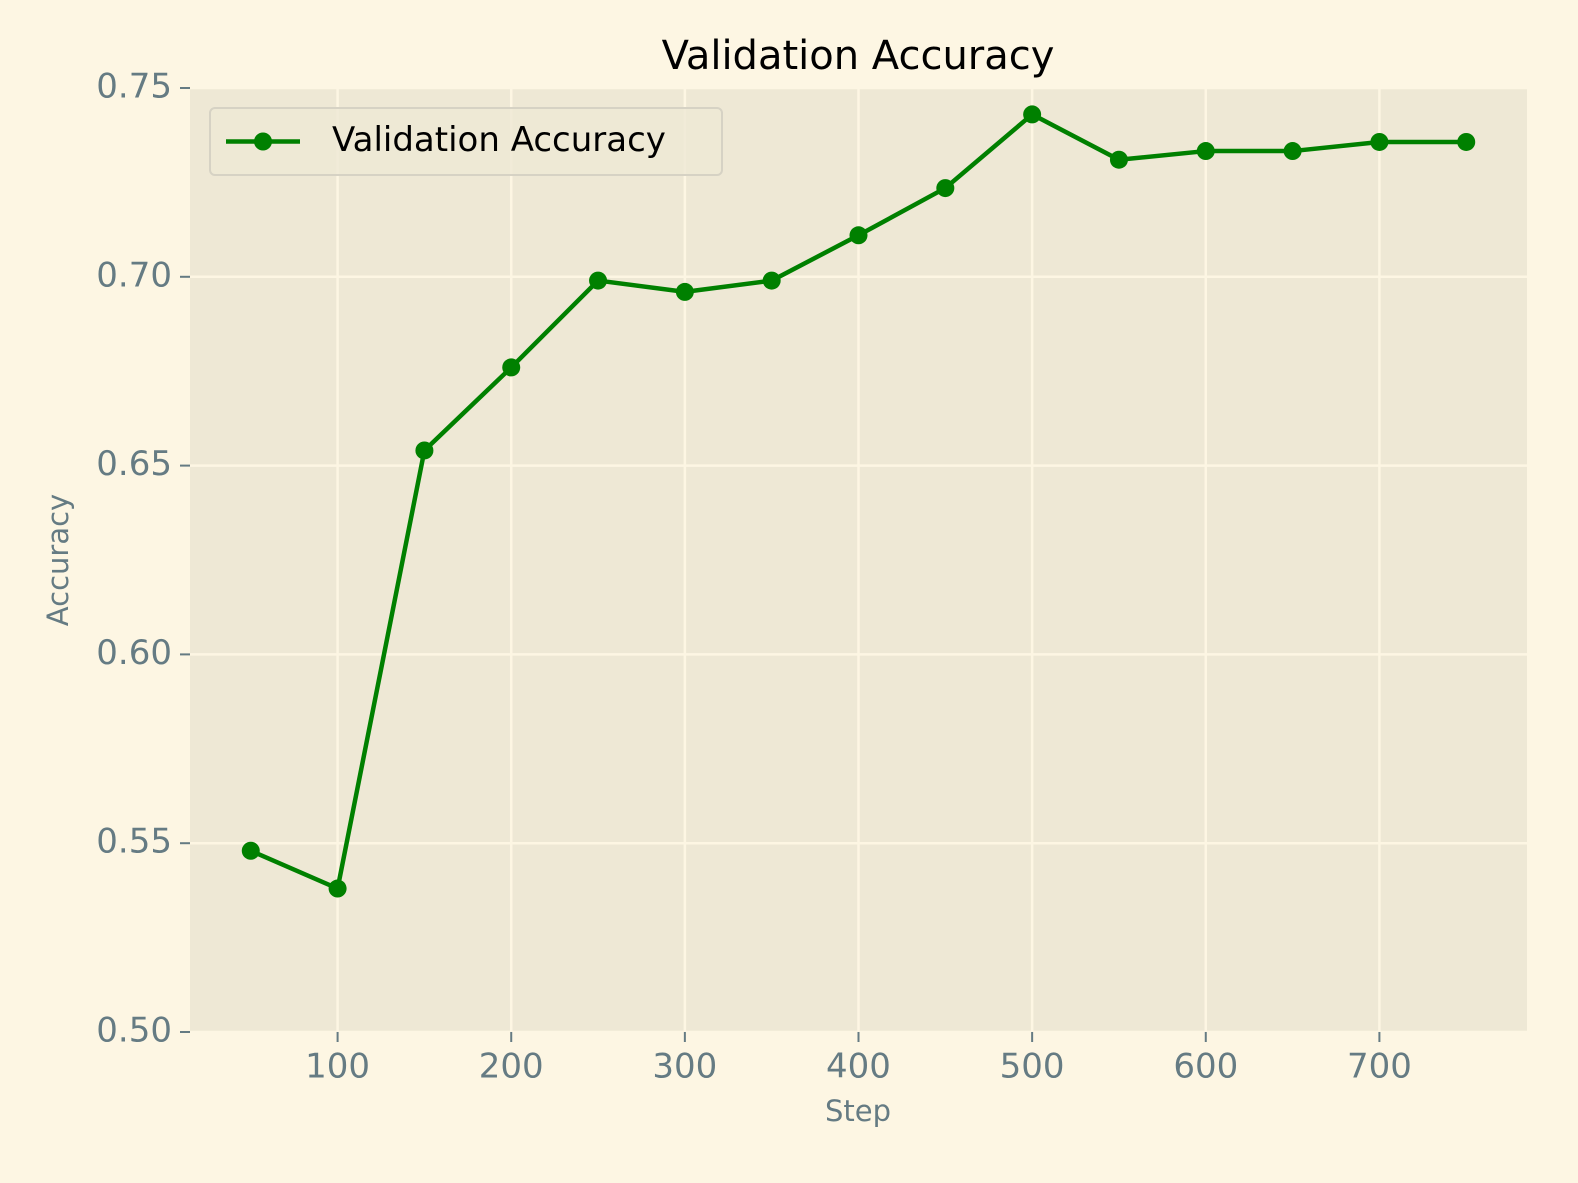 The image size is (1578, 1183). I want to click on legend-label: Validation Accuracy, so click(499, 140).